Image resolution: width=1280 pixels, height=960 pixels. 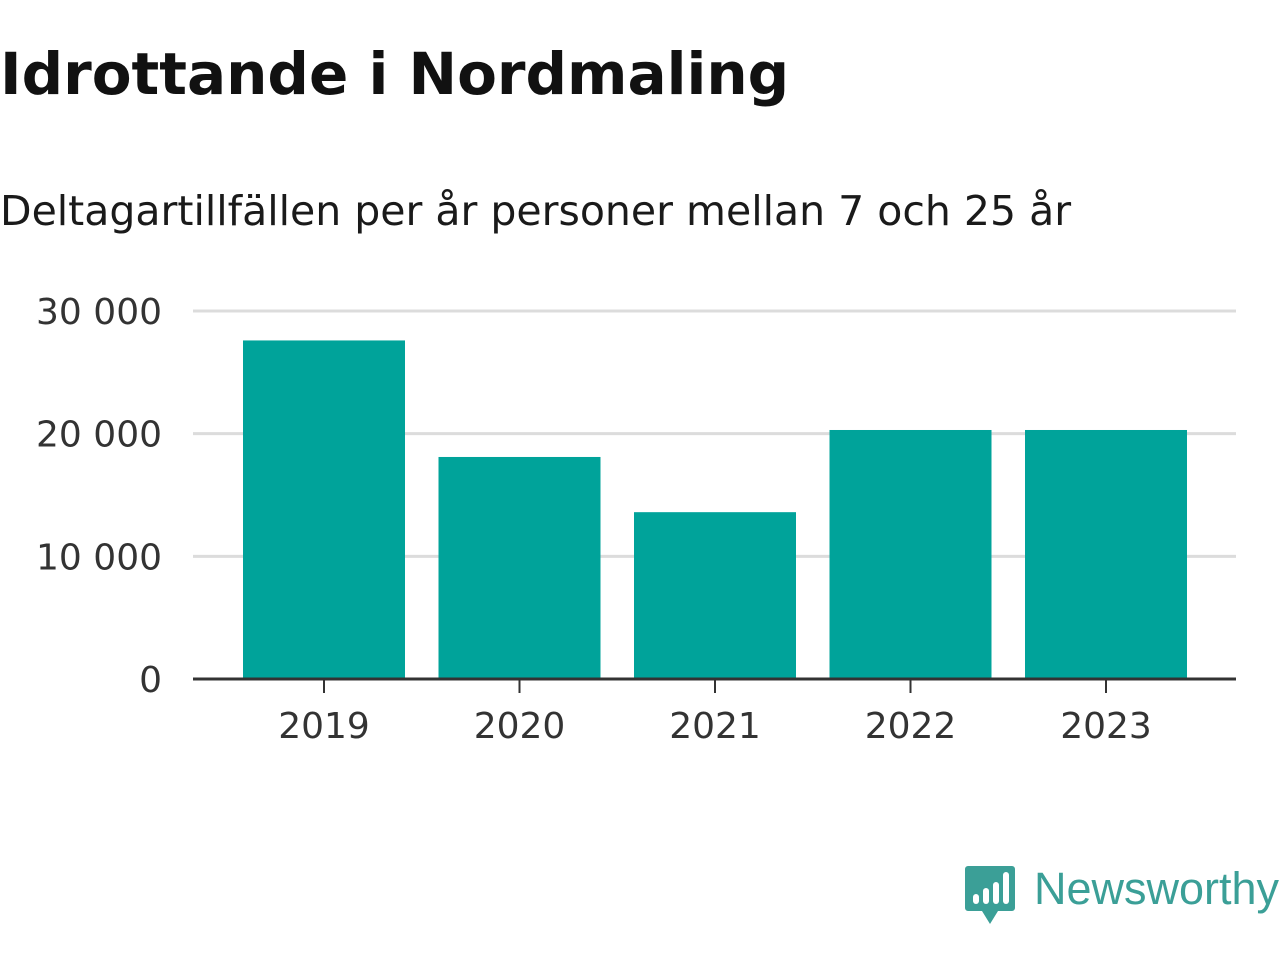 I want to click on brand-name: Newsworthy, so click(x=1157, y=888).